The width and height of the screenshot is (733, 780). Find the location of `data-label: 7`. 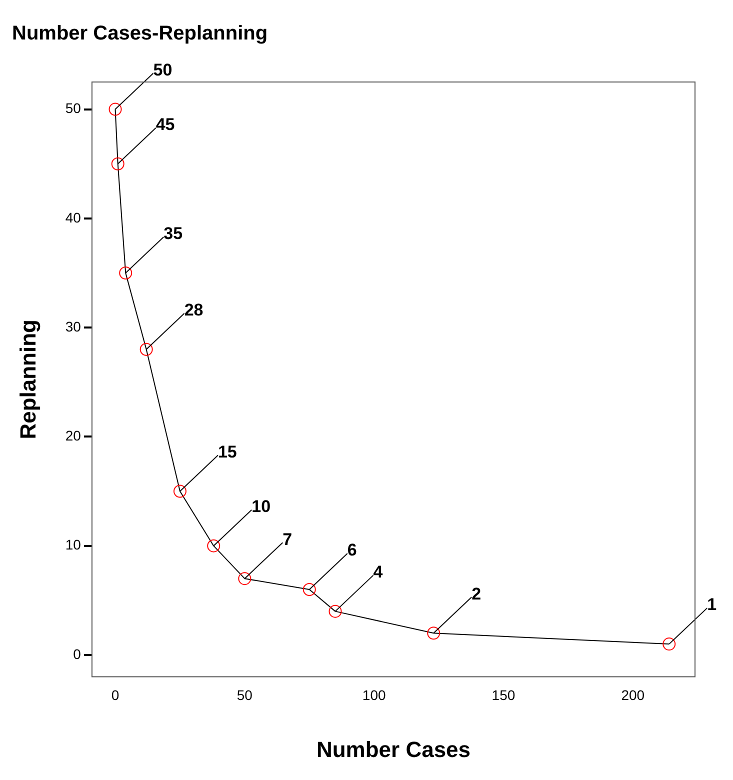

data-label: 7 is located at coordinates (287, 539).